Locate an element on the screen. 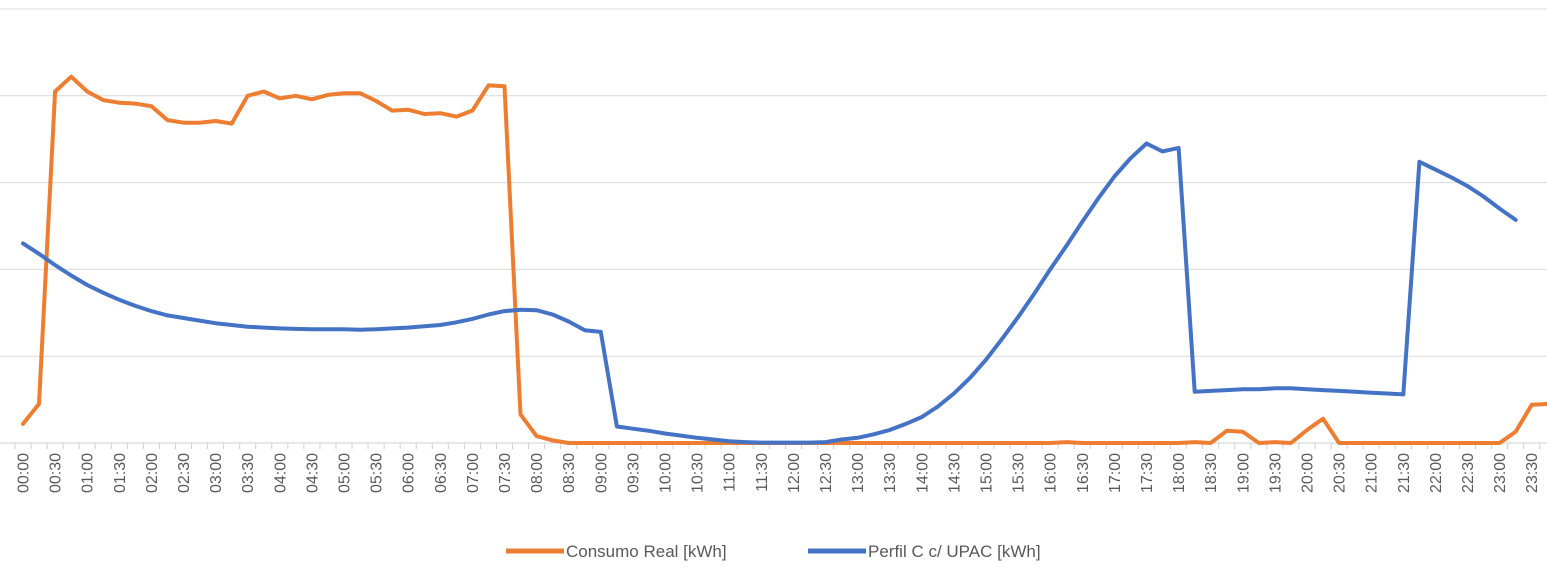 The width and height of the screenshot is (1547, 566). legend-label-consumo: Consumo Real [kWh] is located at coordinates (646, 551).